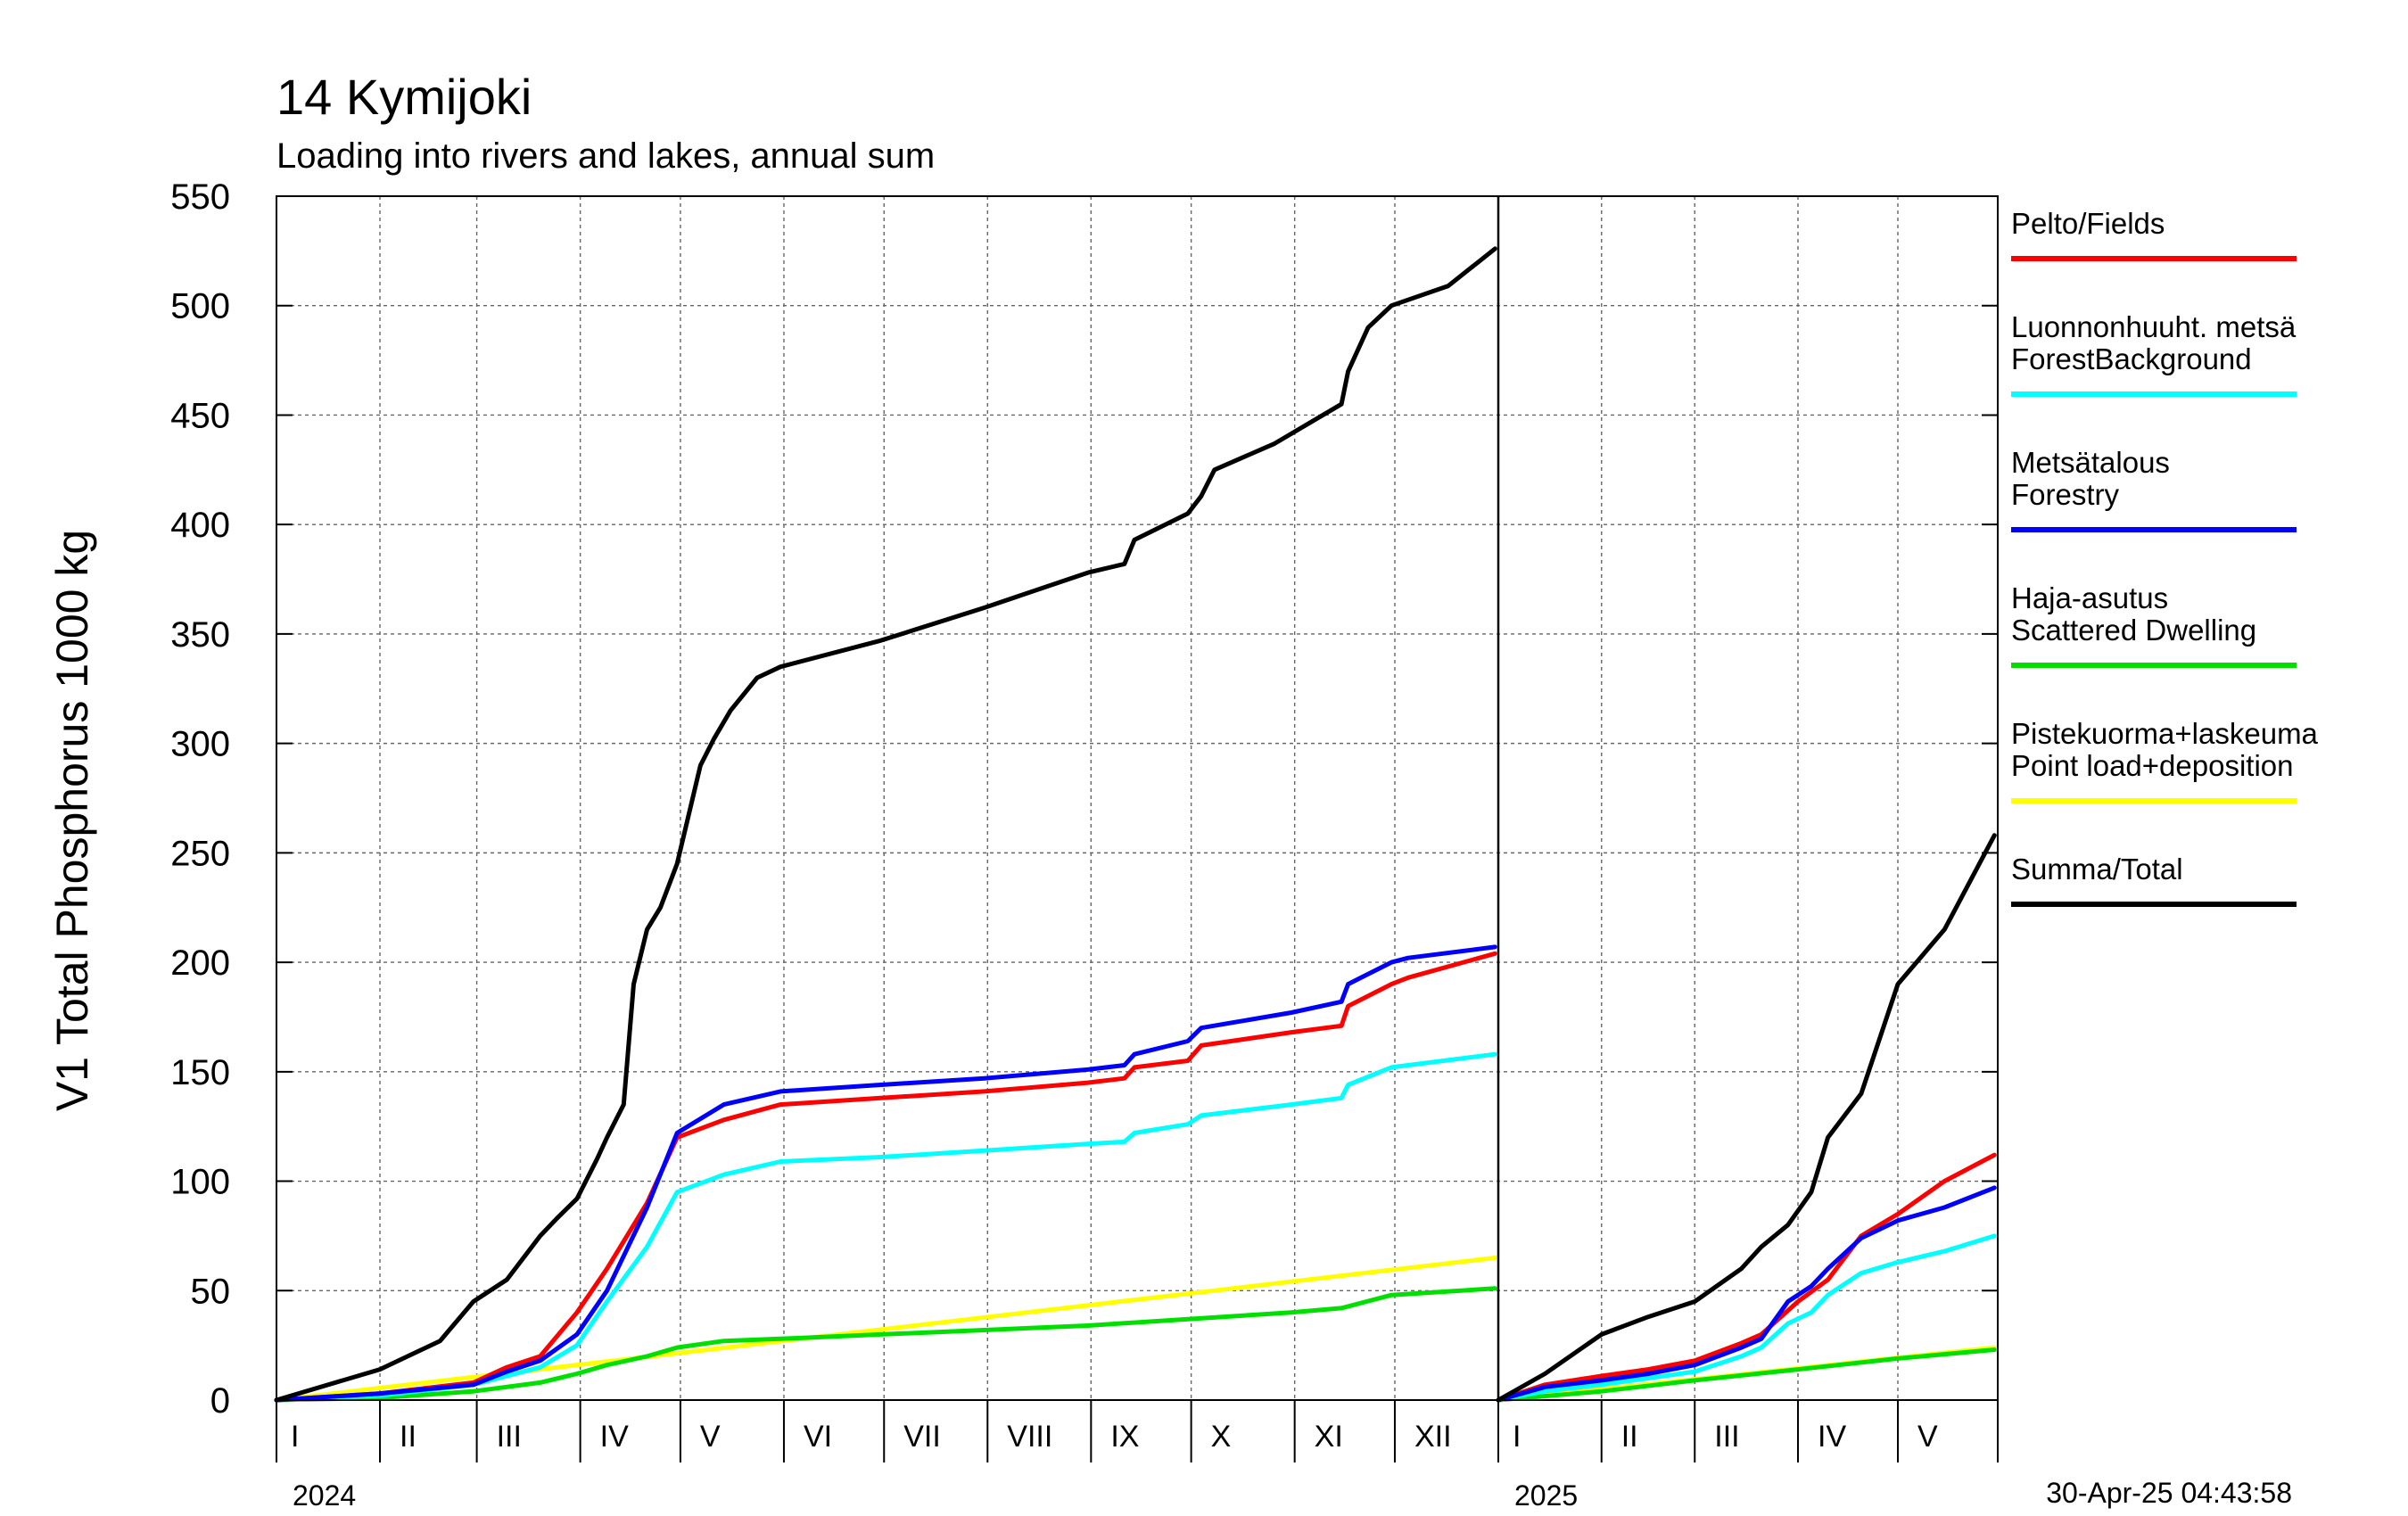  Describe the element at coordinates (1746, 1318) in the screenshot. I see `series-line-forest_background-2025` at that location.